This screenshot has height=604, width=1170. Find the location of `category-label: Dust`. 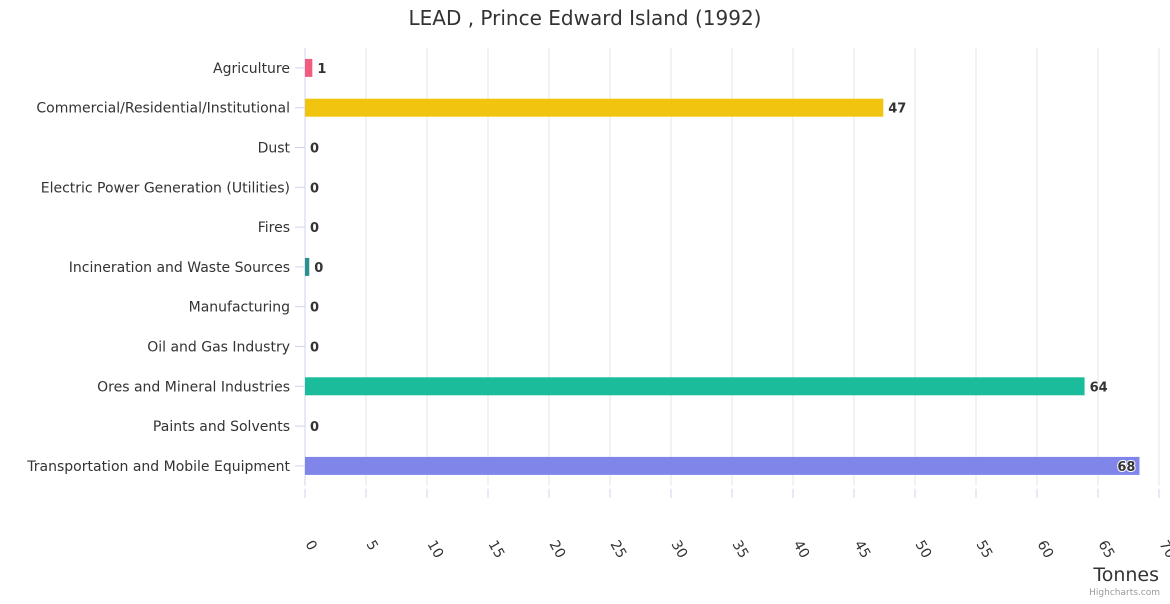

category-label: Dust is located at coordinates (274, 149).